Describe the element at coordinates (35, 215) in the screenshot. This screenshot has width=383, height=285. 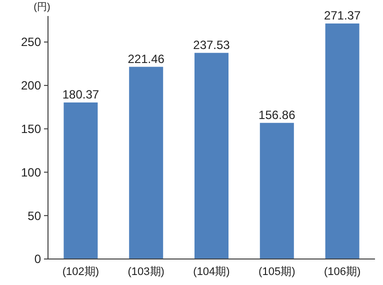
I see `y-tick-label: 50` at that location.